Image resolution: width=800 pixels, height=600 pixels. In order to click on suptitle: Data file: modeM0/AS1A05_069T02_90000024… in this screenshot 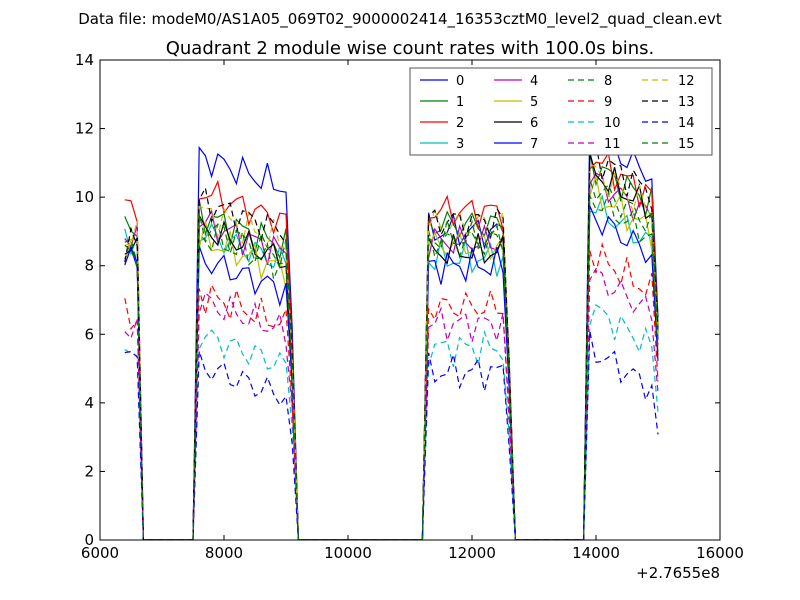, I will do `click(400, 19)`.